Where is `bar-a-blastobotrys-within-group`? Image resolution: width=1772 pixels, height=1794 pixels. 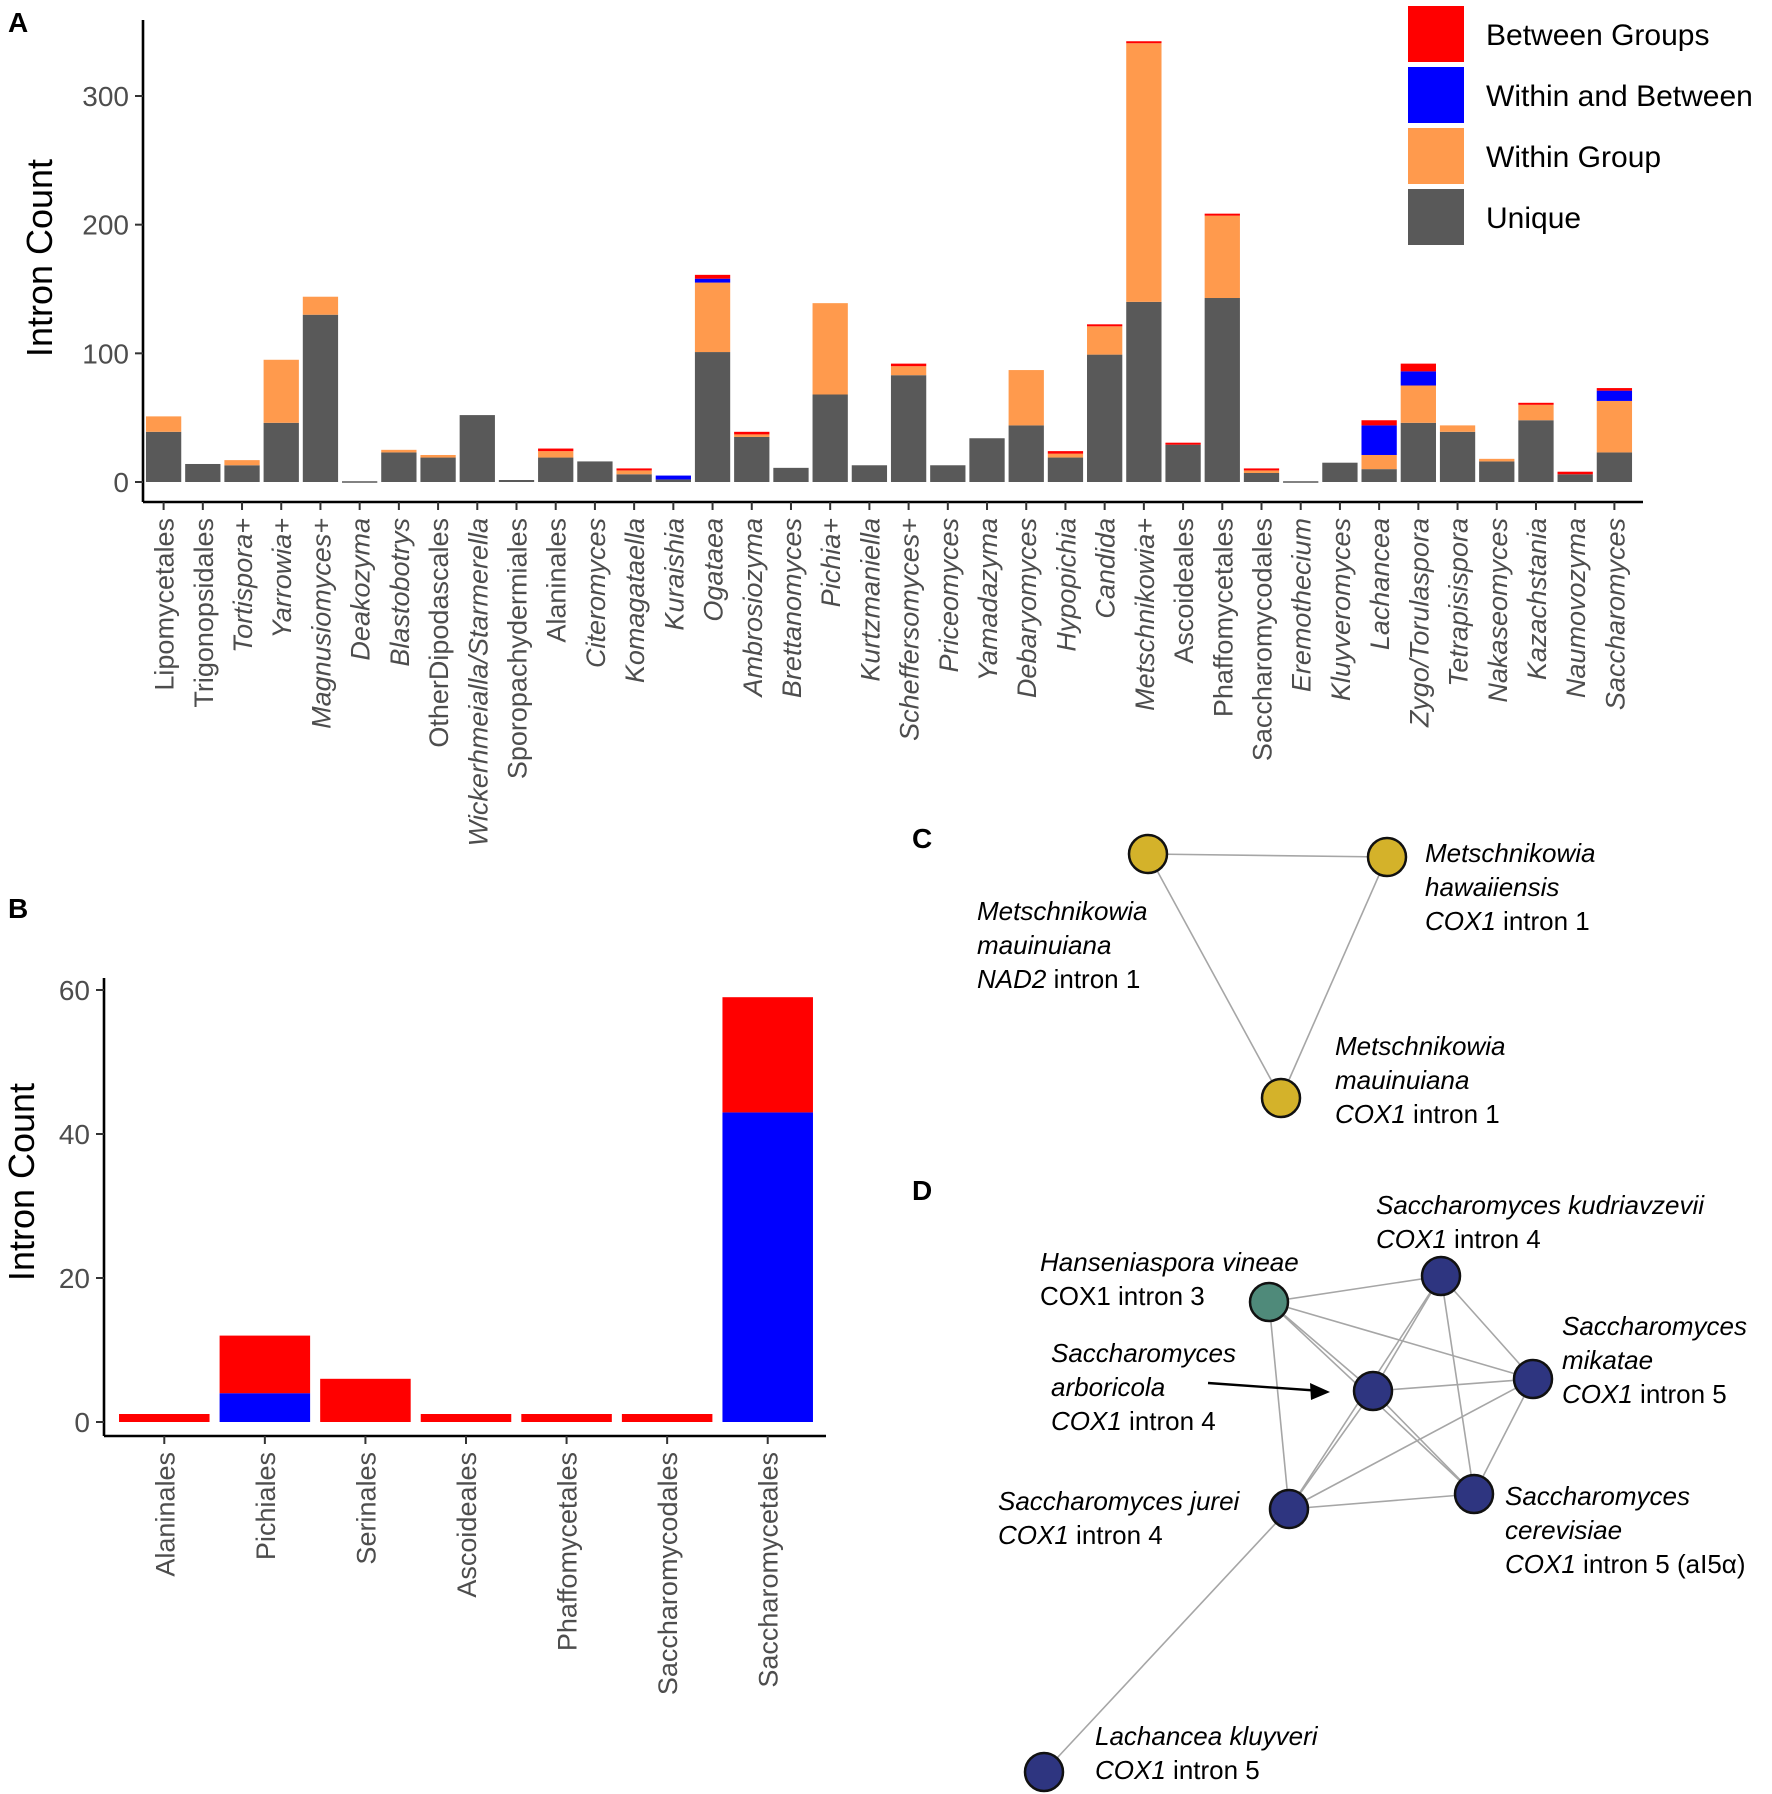
bar-a-blastobotrys-within-group is located at coordinates (399, 451).